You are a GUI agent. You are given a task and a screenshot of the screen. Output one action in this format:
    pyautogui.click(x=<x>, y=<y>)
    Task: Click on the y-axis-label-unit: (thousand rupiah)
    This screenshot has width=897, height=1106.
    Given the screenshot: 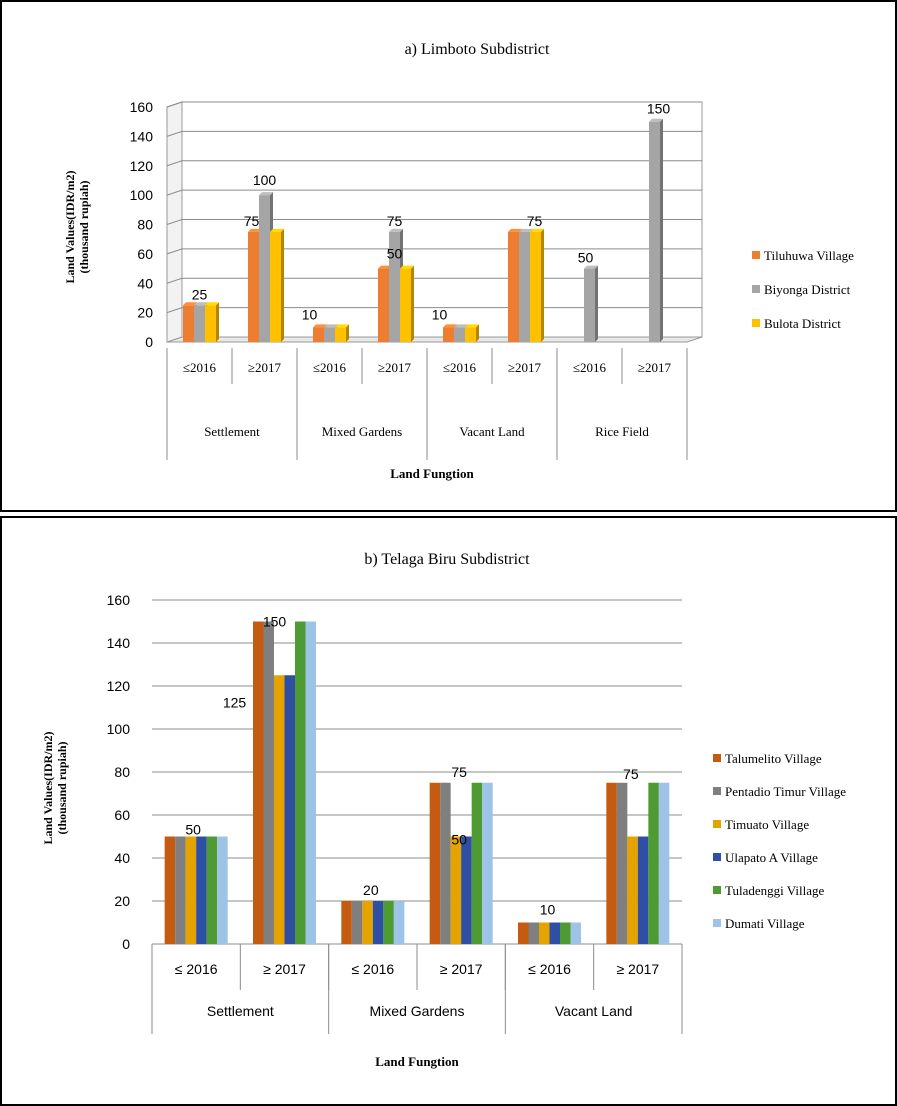 What is the action you would take?
    pyautogui.click(x=84, y=226)
    